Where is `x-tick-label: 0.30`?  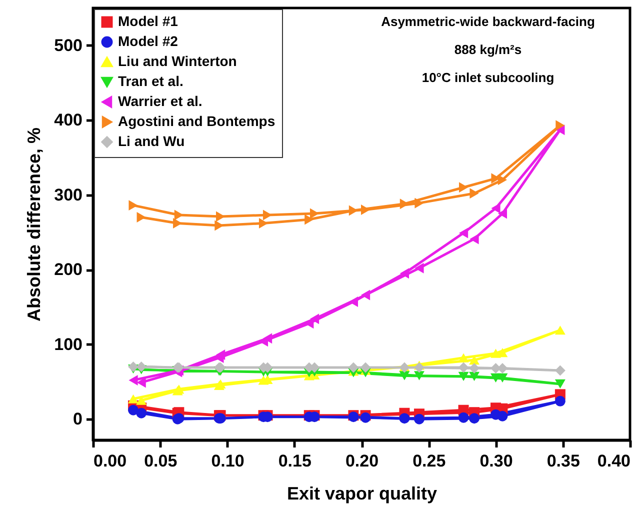 x-tick-label: 0.30 is located at coordinates (496, 461).